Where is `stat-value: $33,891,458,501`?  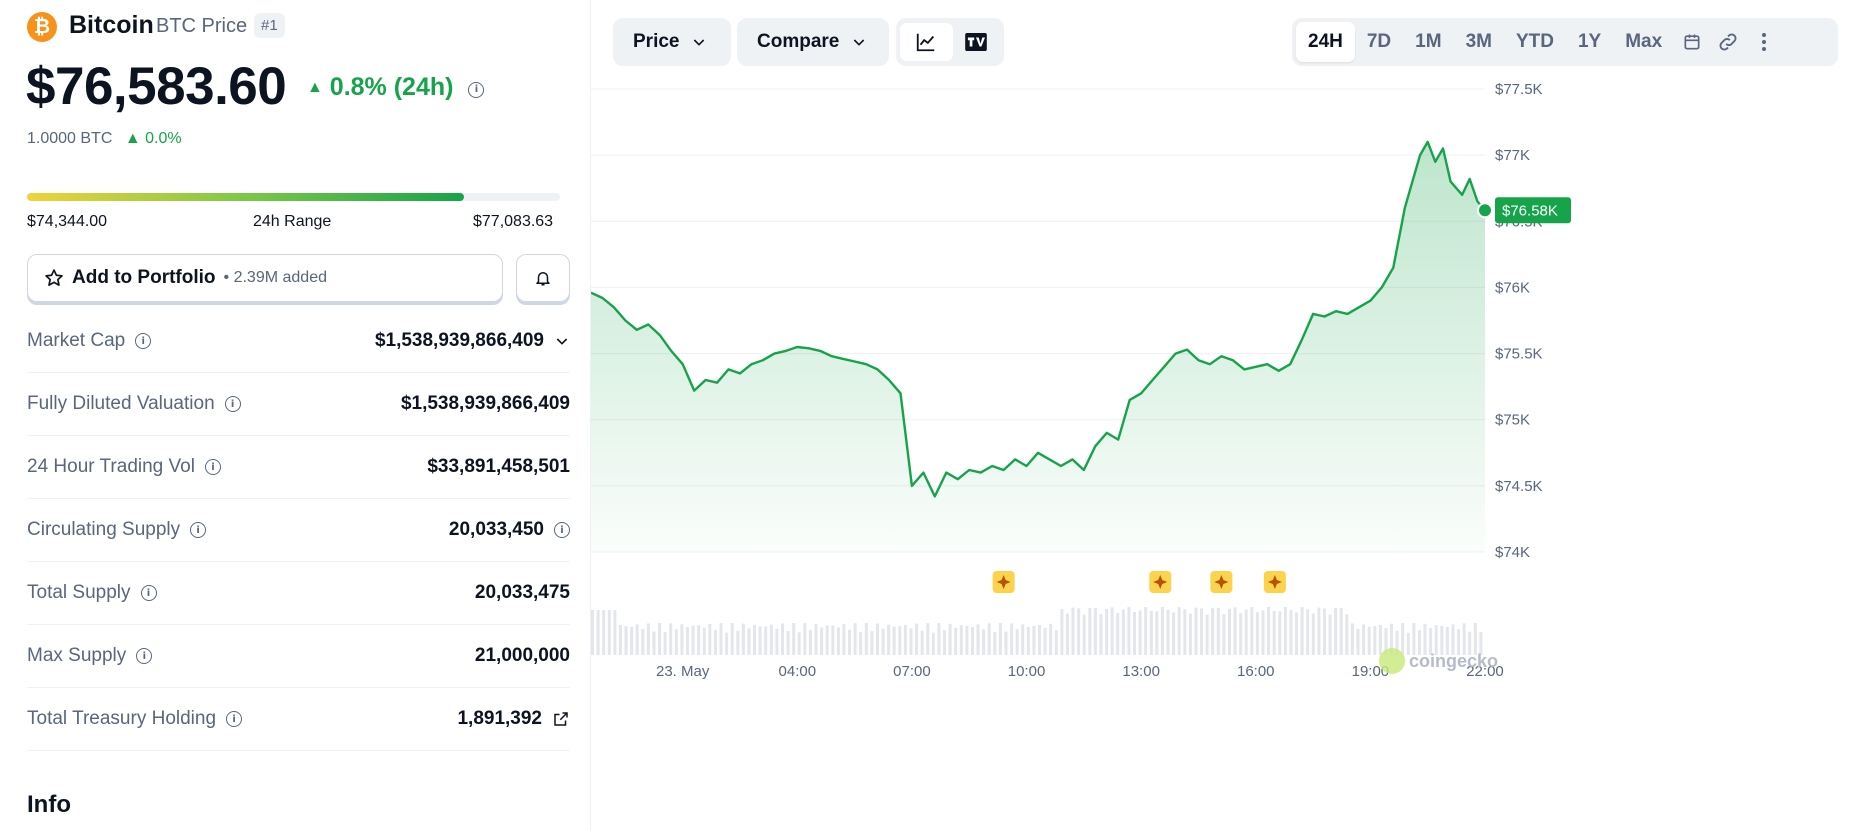 stat-value: $33,891,458,501 is located at coordinates (498, 466).